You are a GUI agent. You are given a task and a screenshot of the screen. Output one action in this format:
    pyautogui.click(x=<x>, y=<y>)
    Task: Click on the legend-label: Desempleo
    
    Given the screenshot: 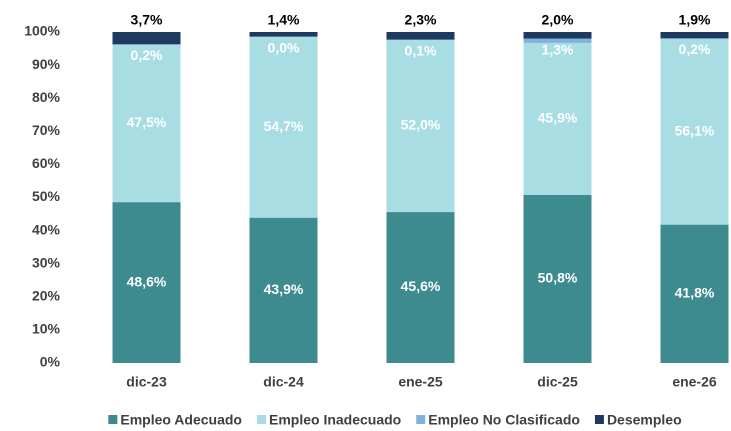 What is the action you would take?
    pyautogui.click(x=644, y=420)
    